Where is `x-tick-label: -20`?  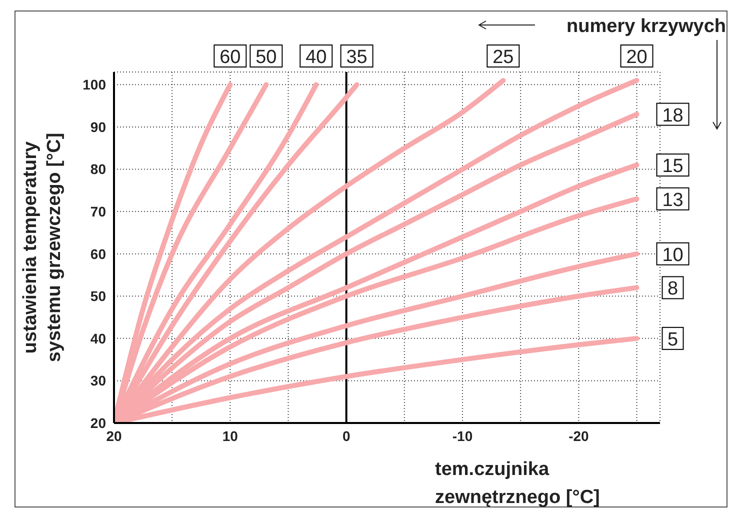
x-tick-label: -20 is located at coordinates (579, 436).